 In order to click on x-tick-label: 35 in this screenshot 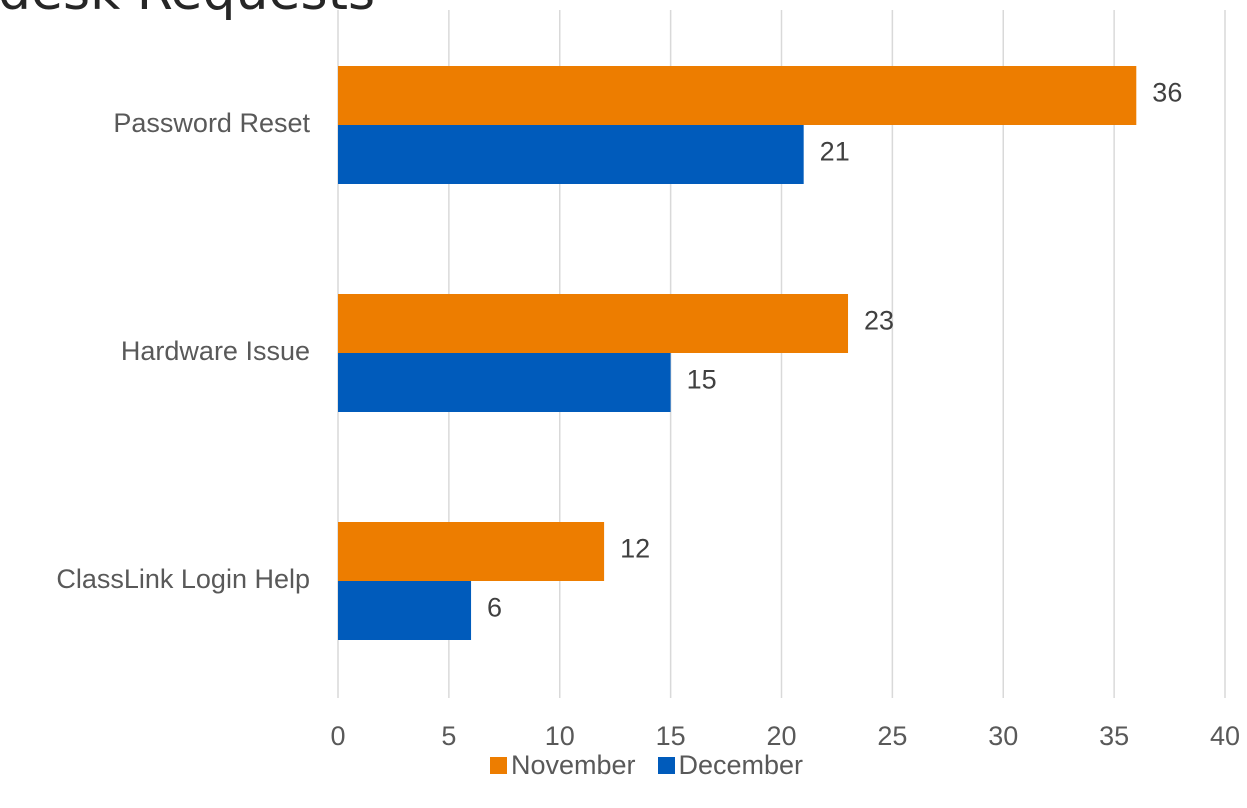, I will do `click(1114, 736)`.